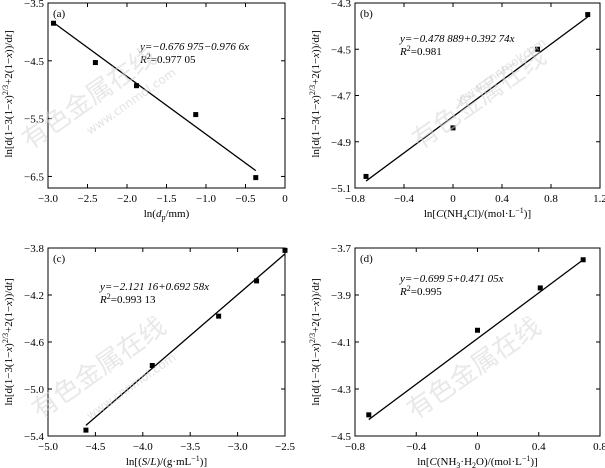 Image resolution: width=605 pixels, height=468 pixels. What do you see at coordinates (167, 199) in the screenshot?
I see `x-tick-label: −1.5` at bounding box center [167, 199].